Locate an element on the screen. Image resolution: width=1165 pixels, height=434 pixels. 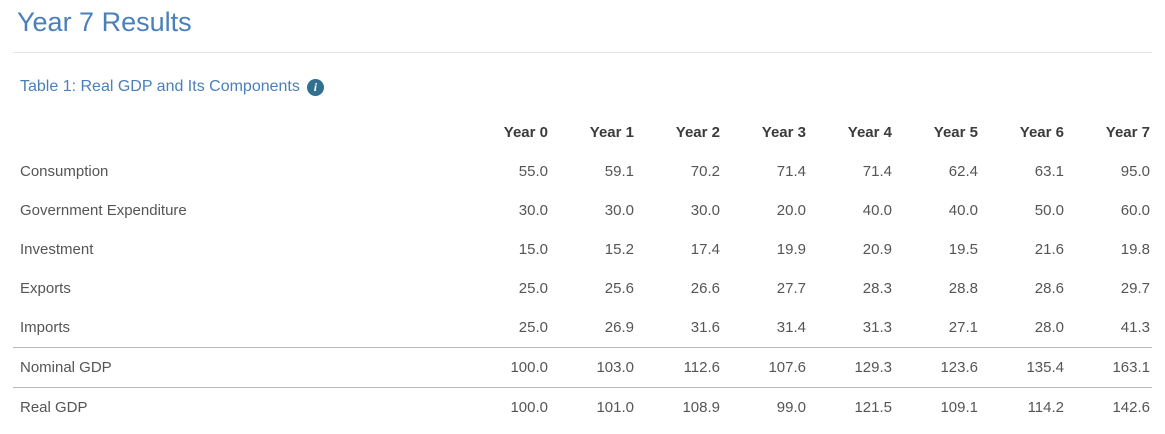
page-title: Year 7 Results is located at coordinates (104, 22).